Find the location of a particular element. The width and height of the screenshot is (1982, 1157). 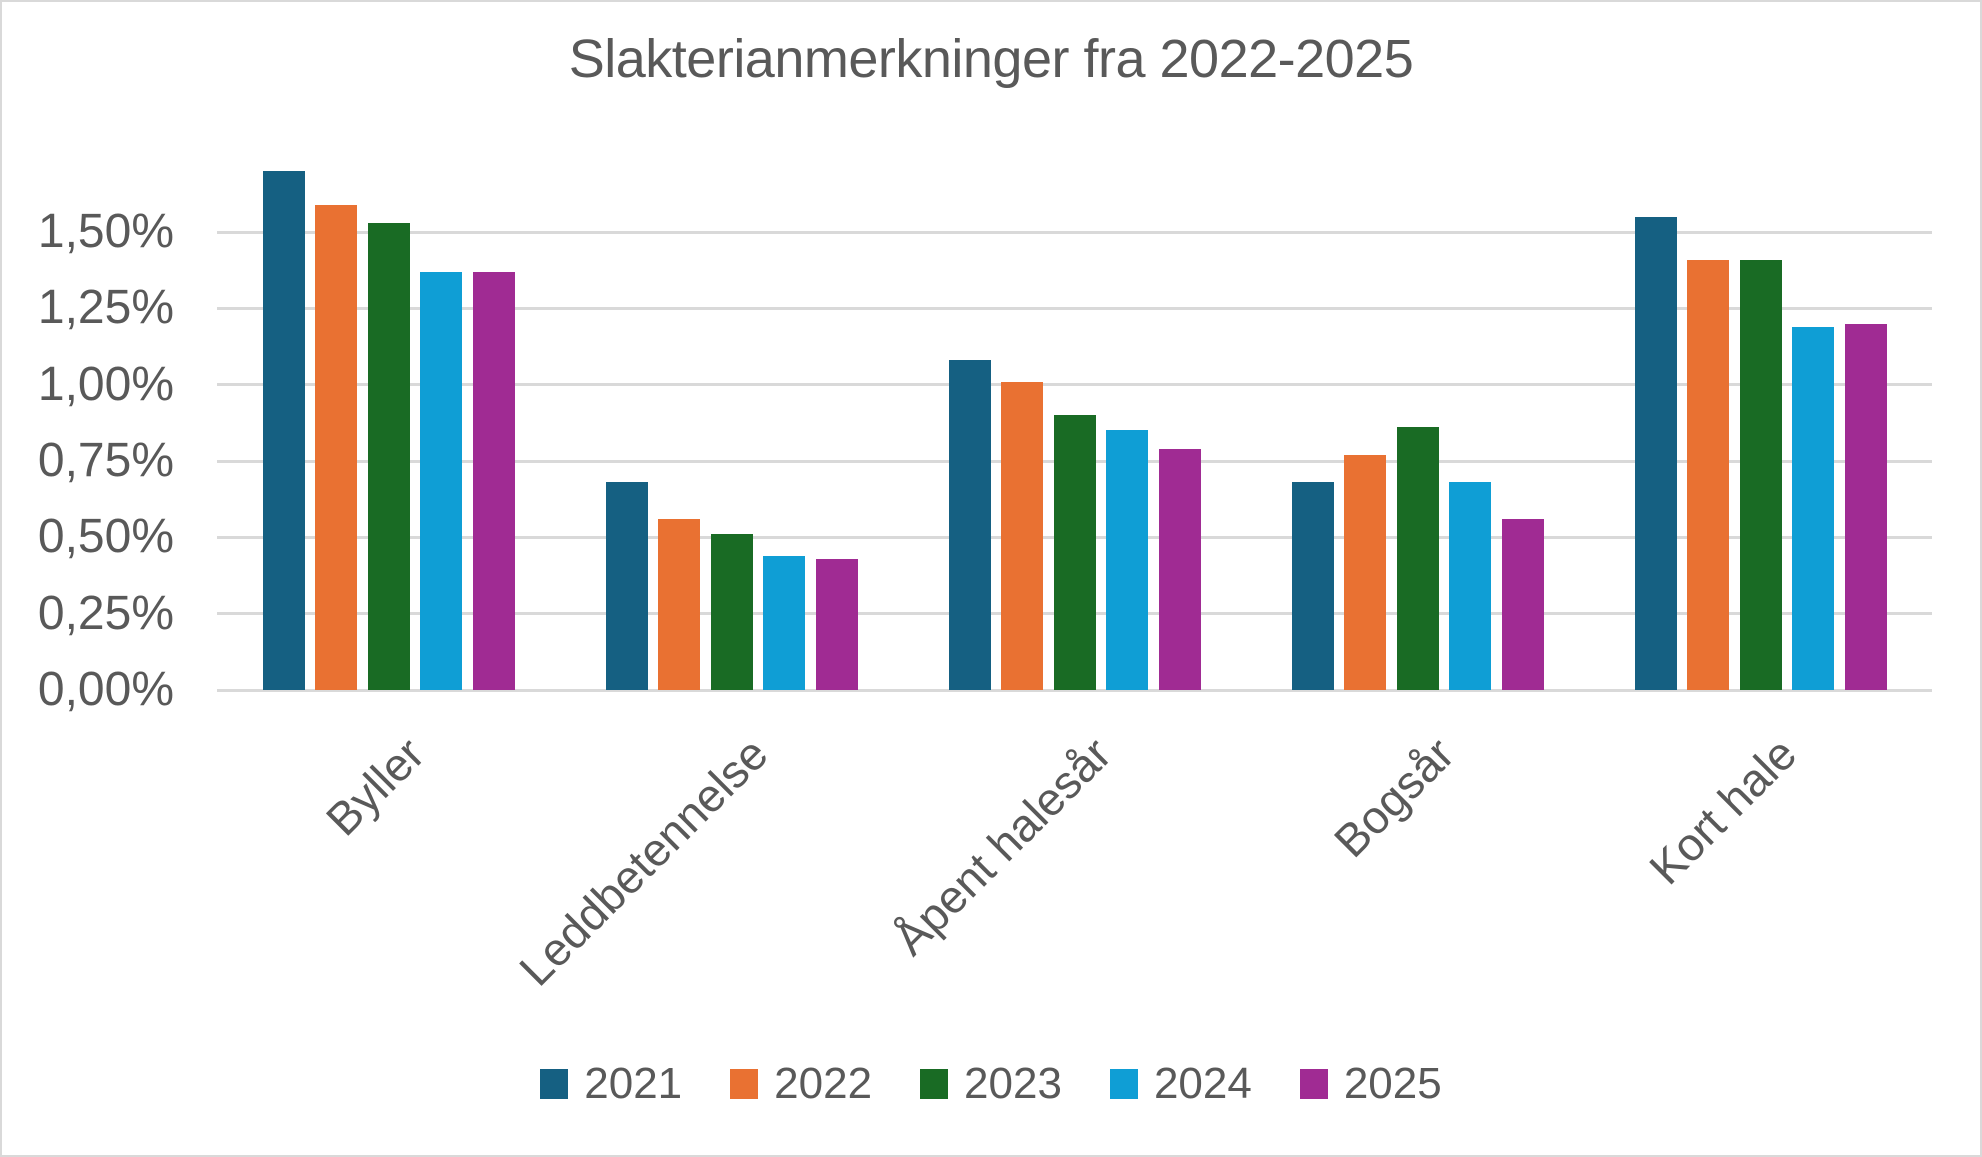

legend-item-2021: 2021 is located at coordinates (611, 1084).